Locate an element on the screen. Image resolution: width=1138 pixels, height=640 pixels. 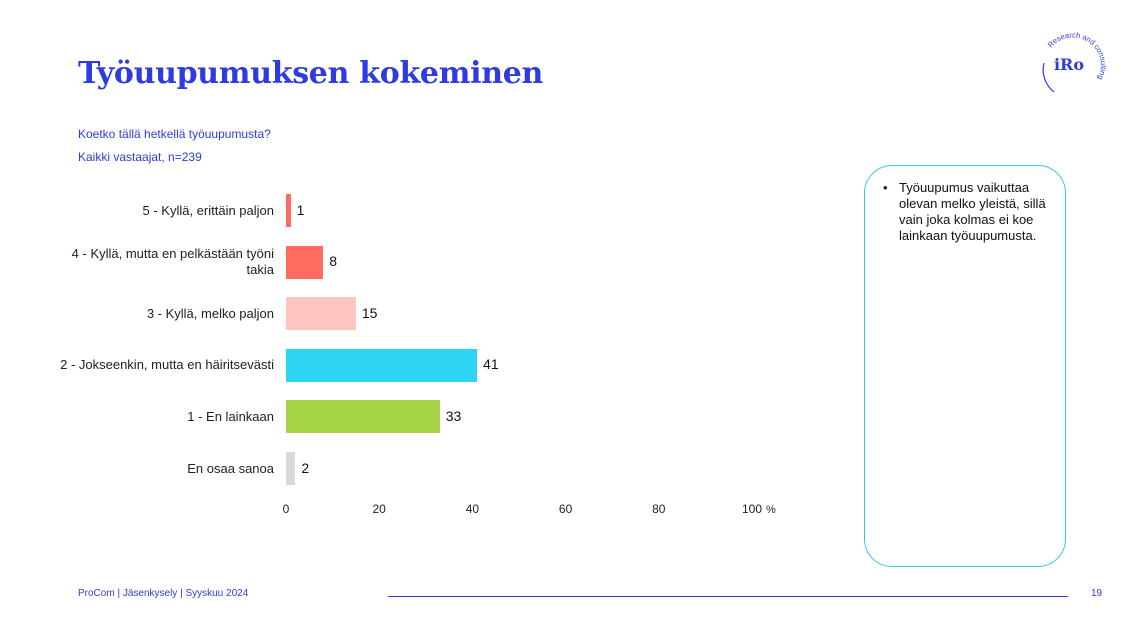
x-unit-label: % is located at coordinates (771, 510).